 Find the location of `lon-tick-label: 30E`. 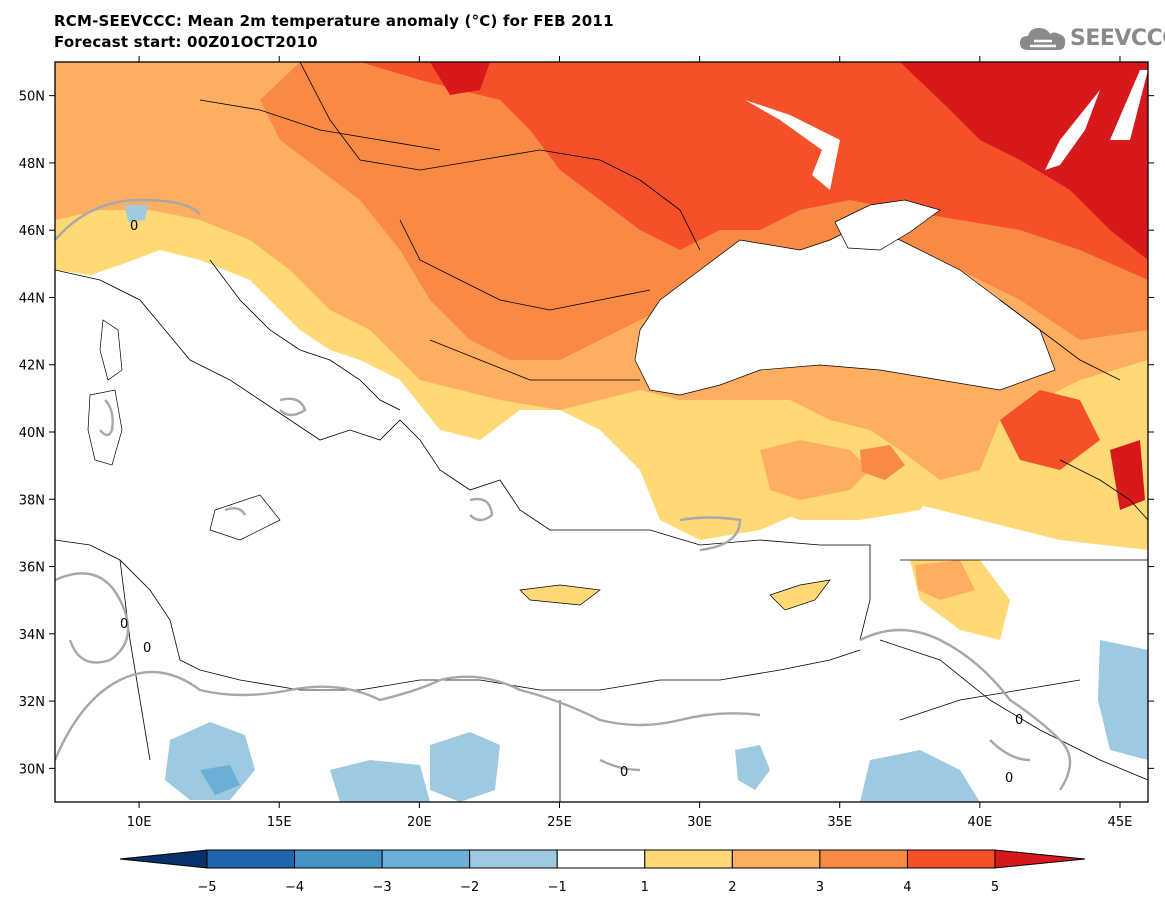

lon-tick-label: 30E is located at coordinates (699, 822).